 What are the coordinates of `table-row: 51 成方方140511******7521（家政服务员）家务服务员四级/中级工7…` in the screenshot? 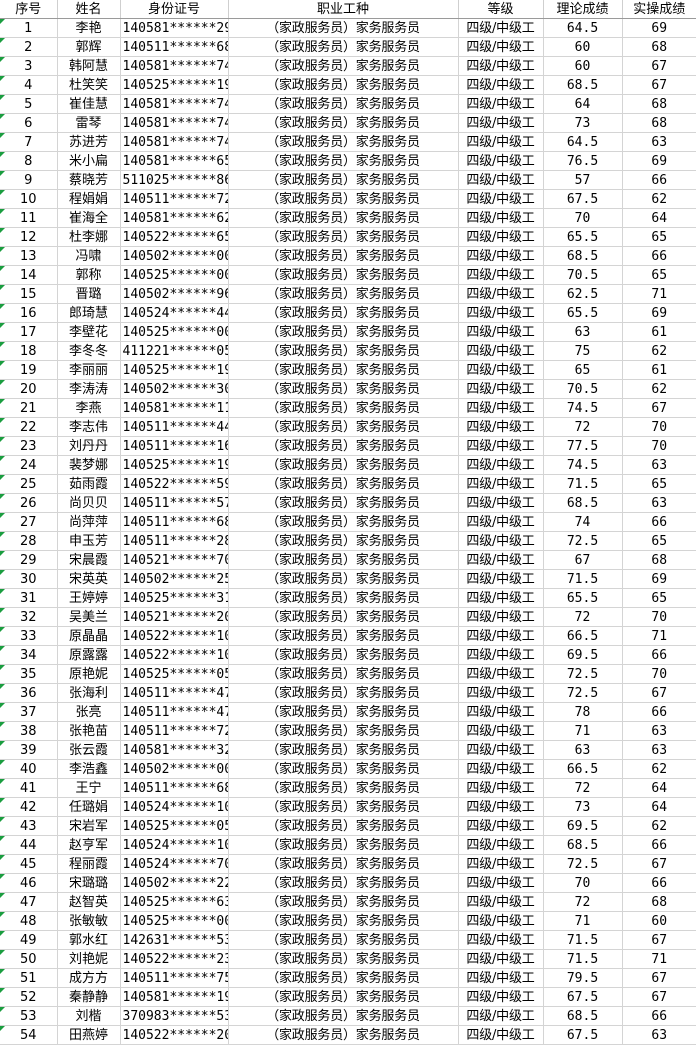 It's located at (348, 978).